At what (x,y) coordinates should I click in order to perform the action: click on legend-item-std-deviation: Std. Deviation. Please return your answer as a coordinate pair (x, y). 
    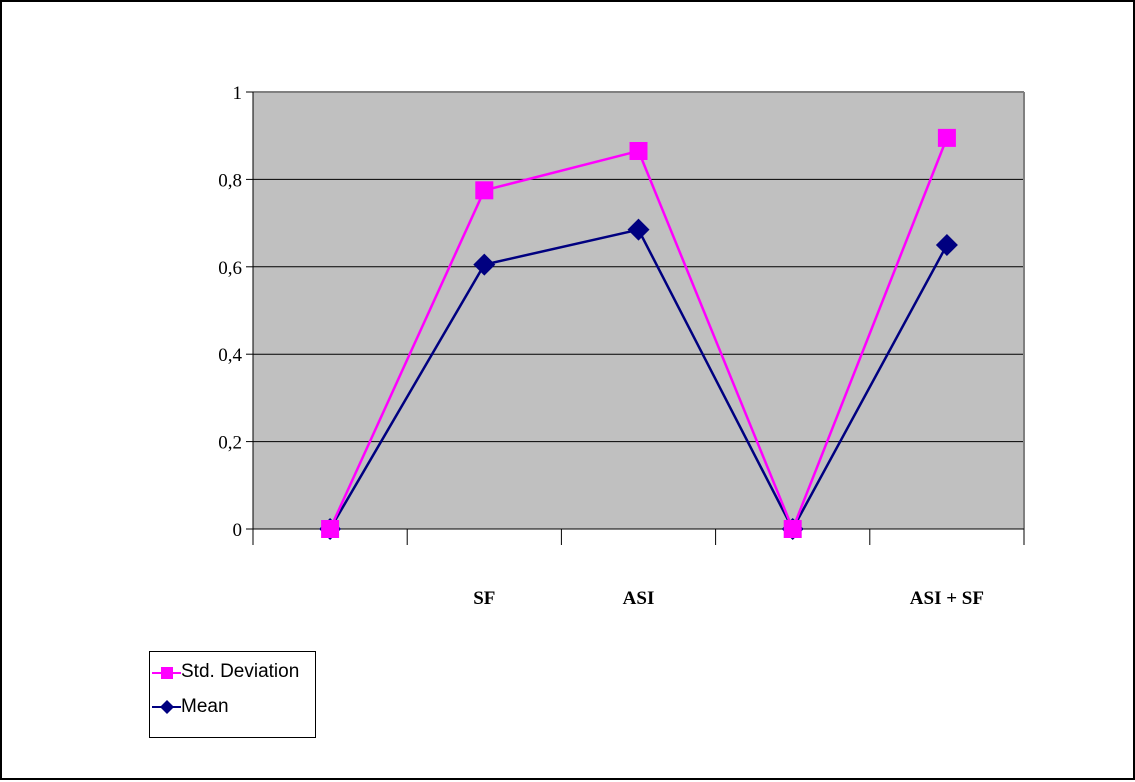
    Looking at the image, I should click on (232, 672).